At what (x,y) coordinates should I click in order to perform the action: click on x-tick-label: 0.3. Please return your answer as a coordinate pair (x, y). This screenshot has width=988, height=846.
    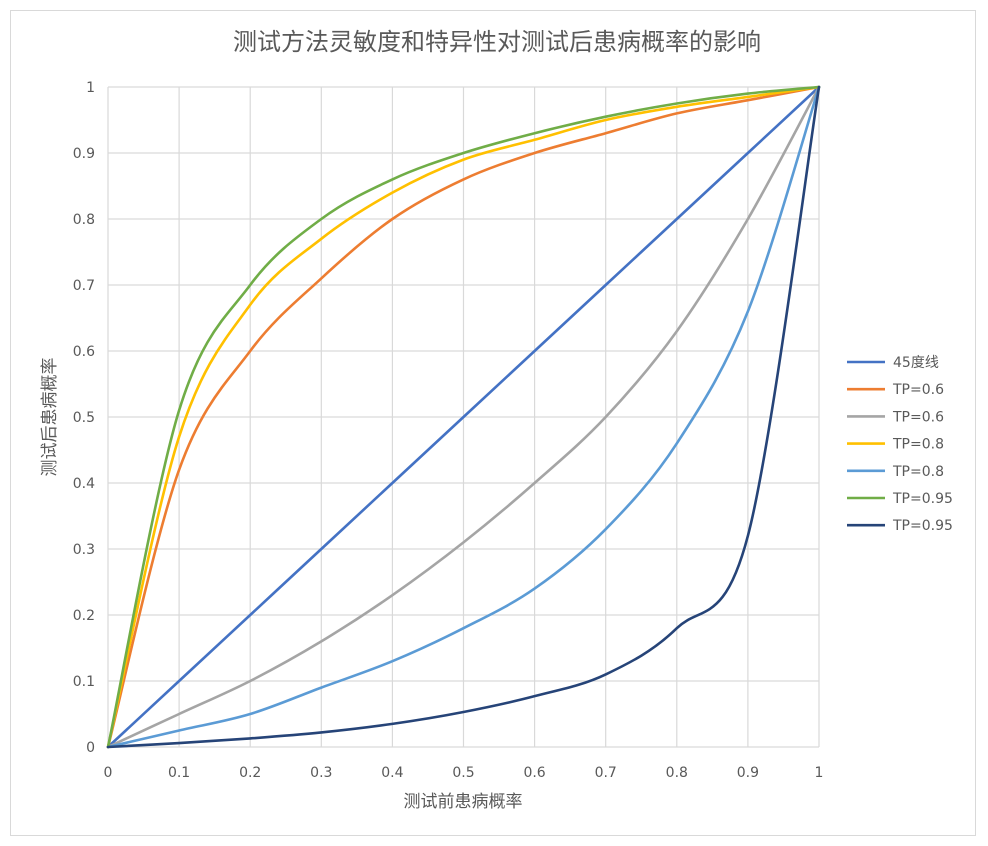
    Looking at the image, I should click on (321, 773).